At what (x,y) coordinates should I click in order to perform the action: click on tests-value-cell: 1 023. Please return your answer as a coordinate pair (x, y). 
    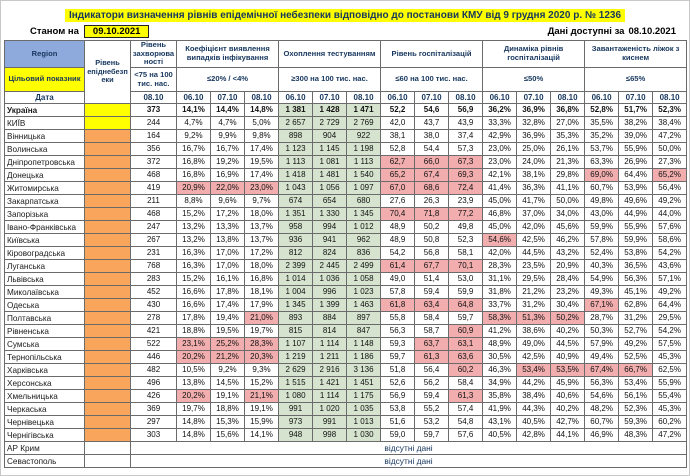
    Looking at the image, I should click on (364, 292).